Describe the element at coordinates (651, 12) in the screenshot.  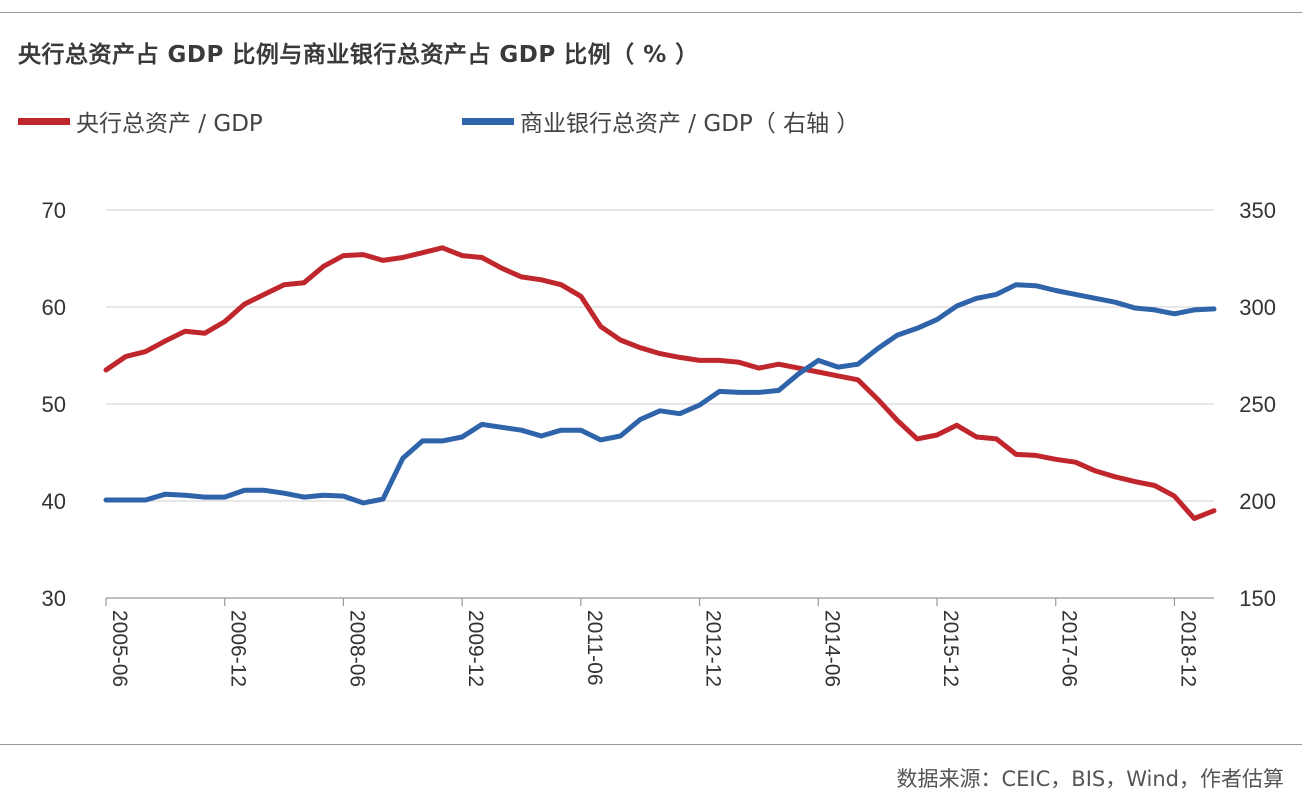
I see `top-divider` at that location.